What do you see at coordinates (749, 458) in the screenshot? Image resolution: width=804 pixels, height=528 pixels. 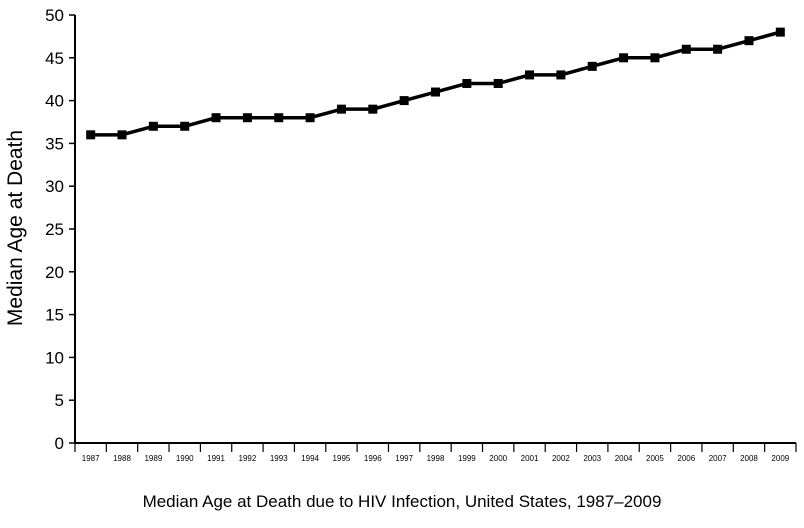 I see `x-tick-label: 2008` at bounding box center [749, 458].